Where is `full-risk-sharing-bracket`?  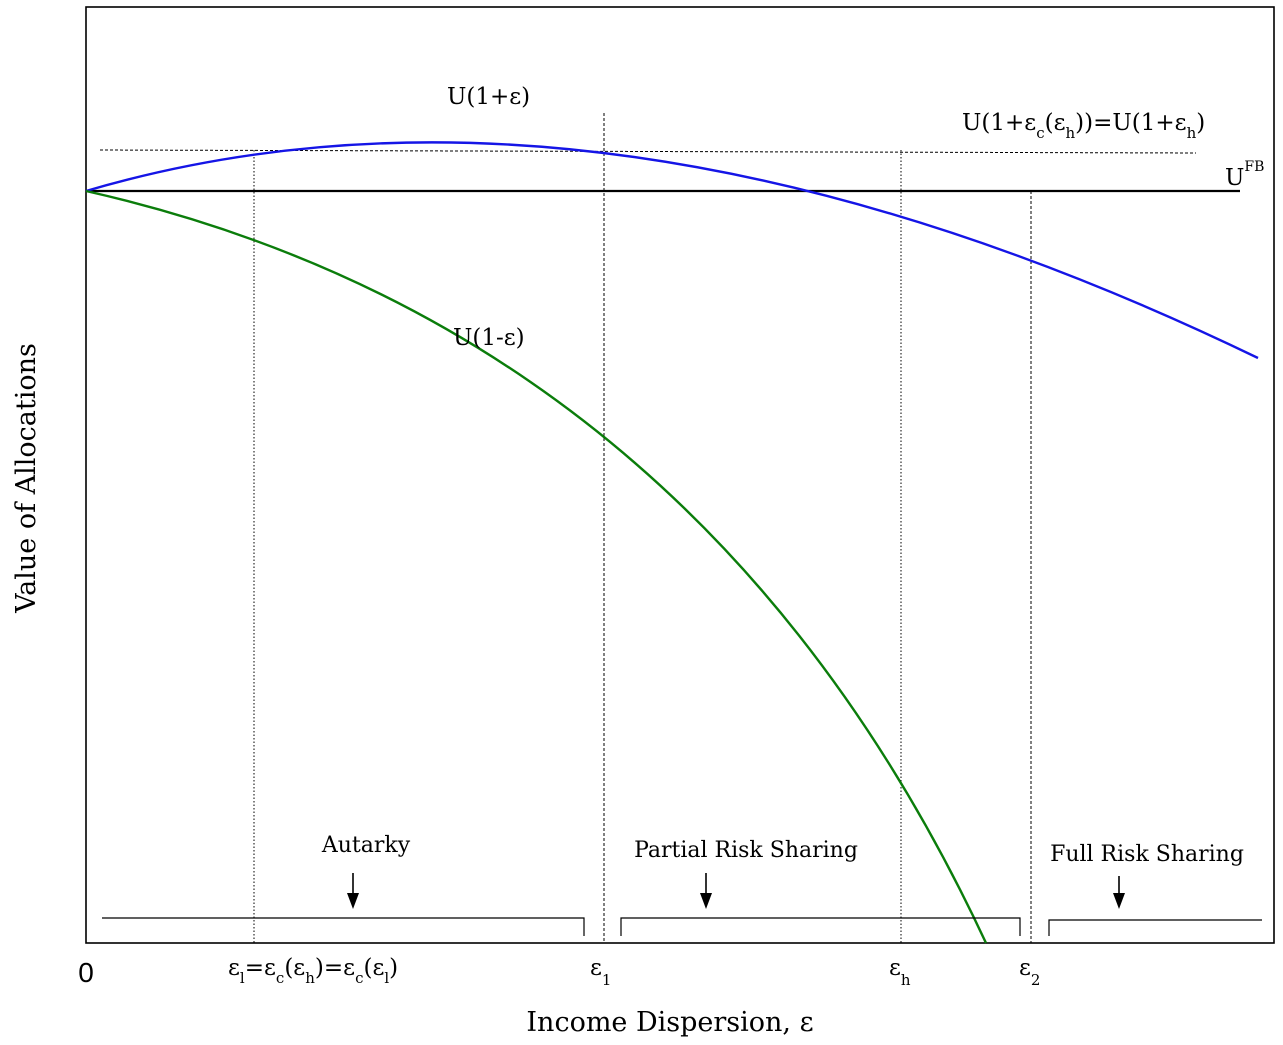 full-risk-sharing-bracket is located at coordinates (1155, 927).